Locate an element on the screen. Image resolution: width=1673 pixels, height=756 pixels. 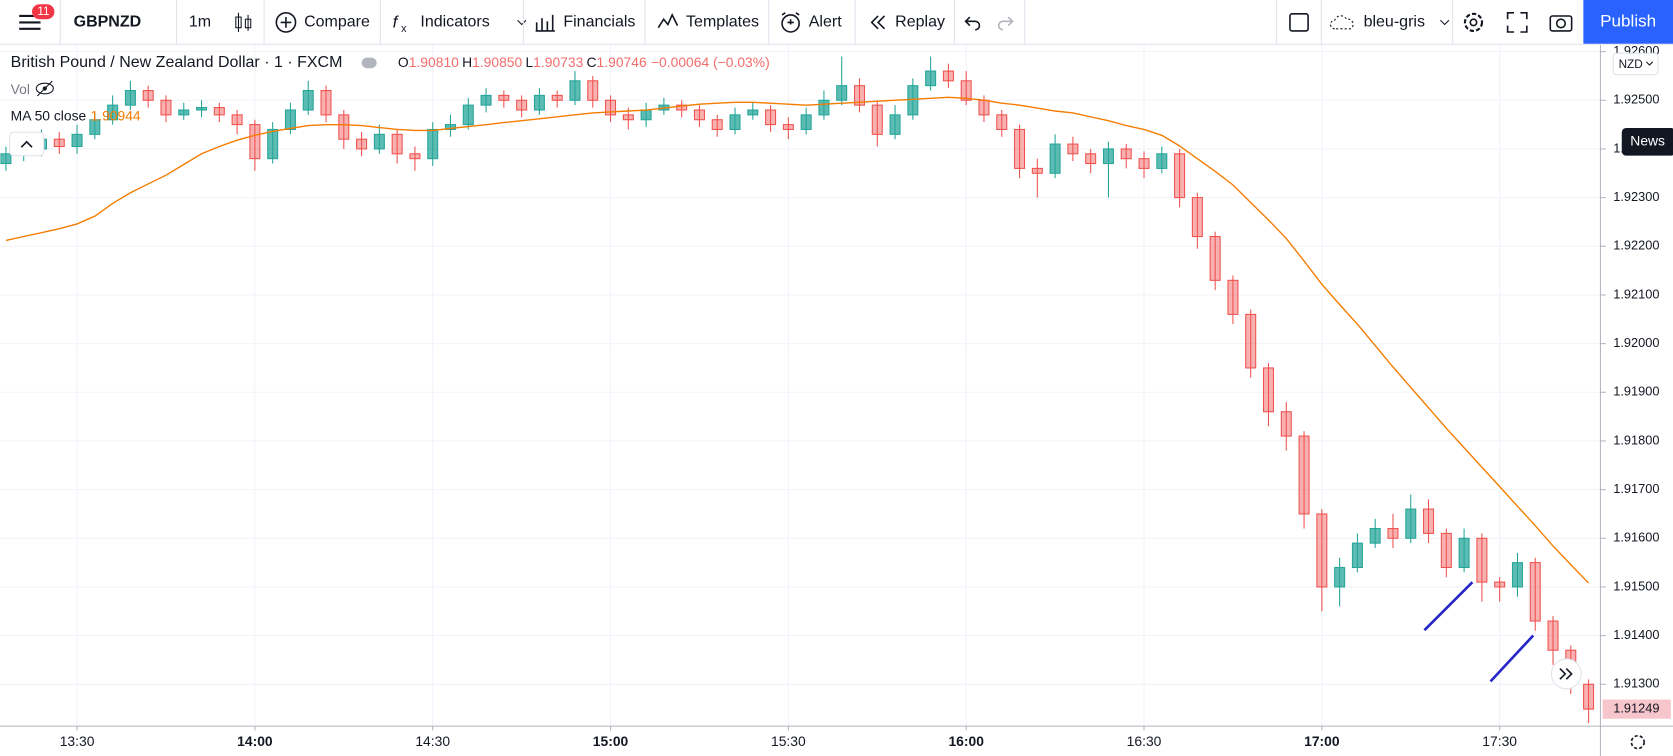
financials-icon is located at coordinates (545, 23).